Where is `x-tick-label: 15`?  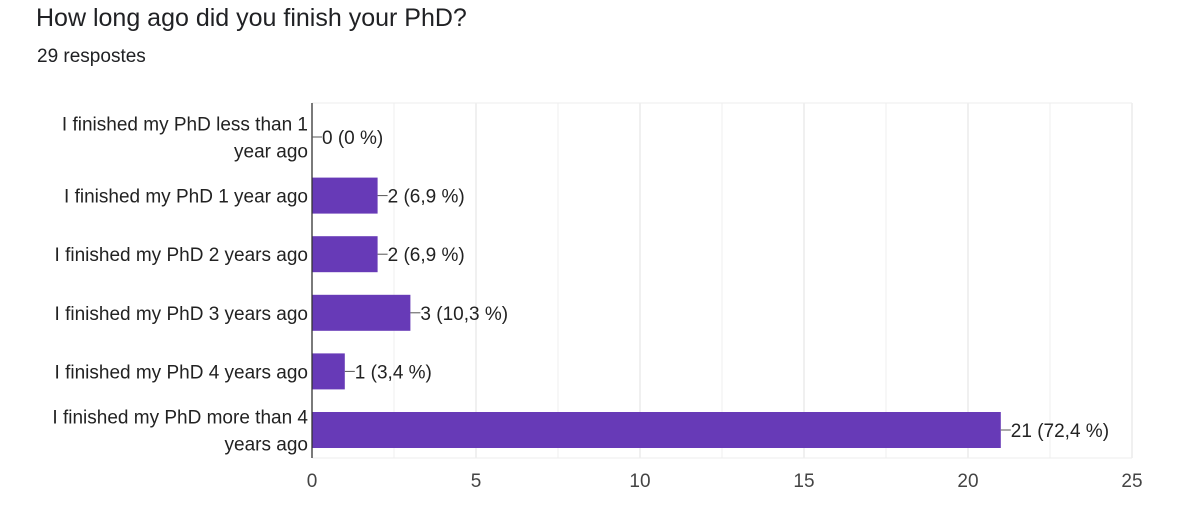 x-tick-label: 15 is located at coordinates (803, 481).